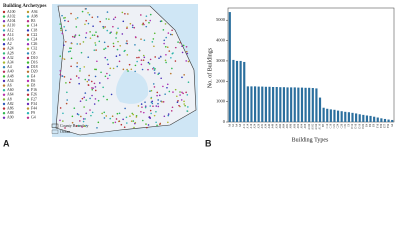 The height and width of the screenshot is (240, 400). I want to click on legend-label: B3, so click(33, 21).